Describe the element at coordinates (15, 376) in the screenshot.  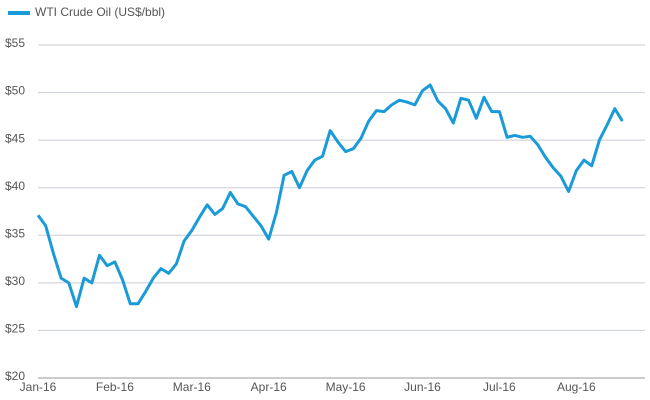
I see `y-tick-label: $20` at that location.